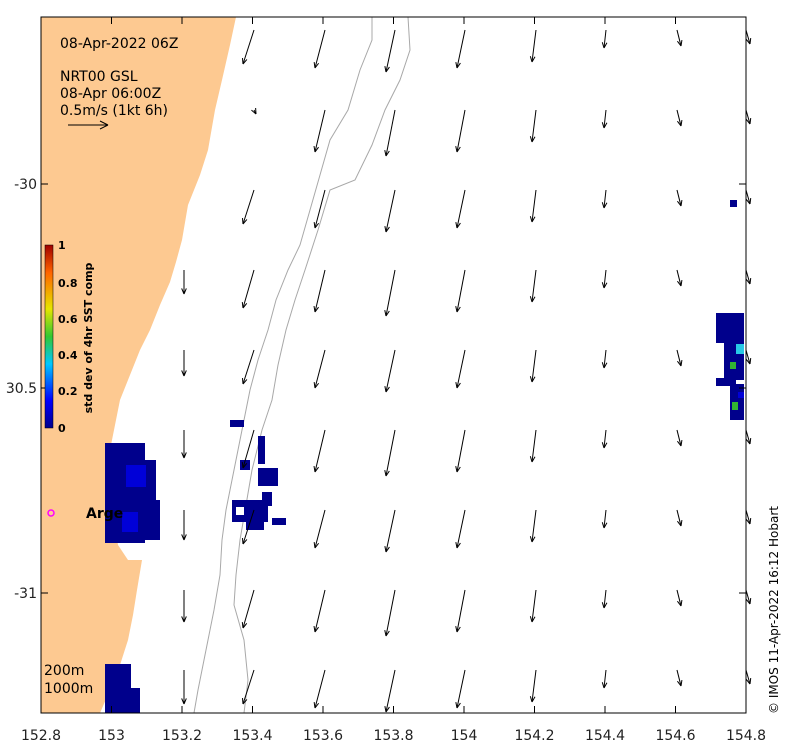  What do you see at coordinates (119, 44) in the screenshot?
I see `map-title: 08-Apr-2022 06Z` at bounding box center [119, 44].